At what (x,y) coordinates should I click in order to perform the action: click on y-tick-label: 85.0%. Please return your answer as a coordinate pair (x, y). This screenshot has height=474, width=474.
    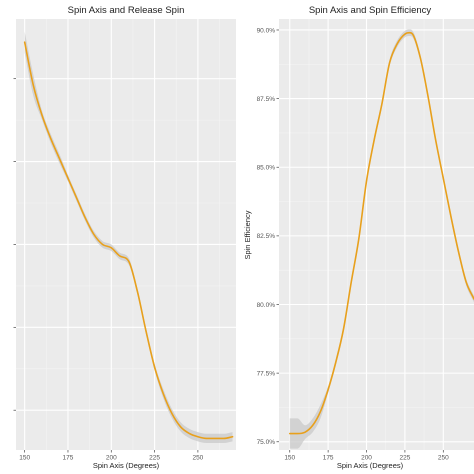
    Looking at the image, I should click on (266, 168).